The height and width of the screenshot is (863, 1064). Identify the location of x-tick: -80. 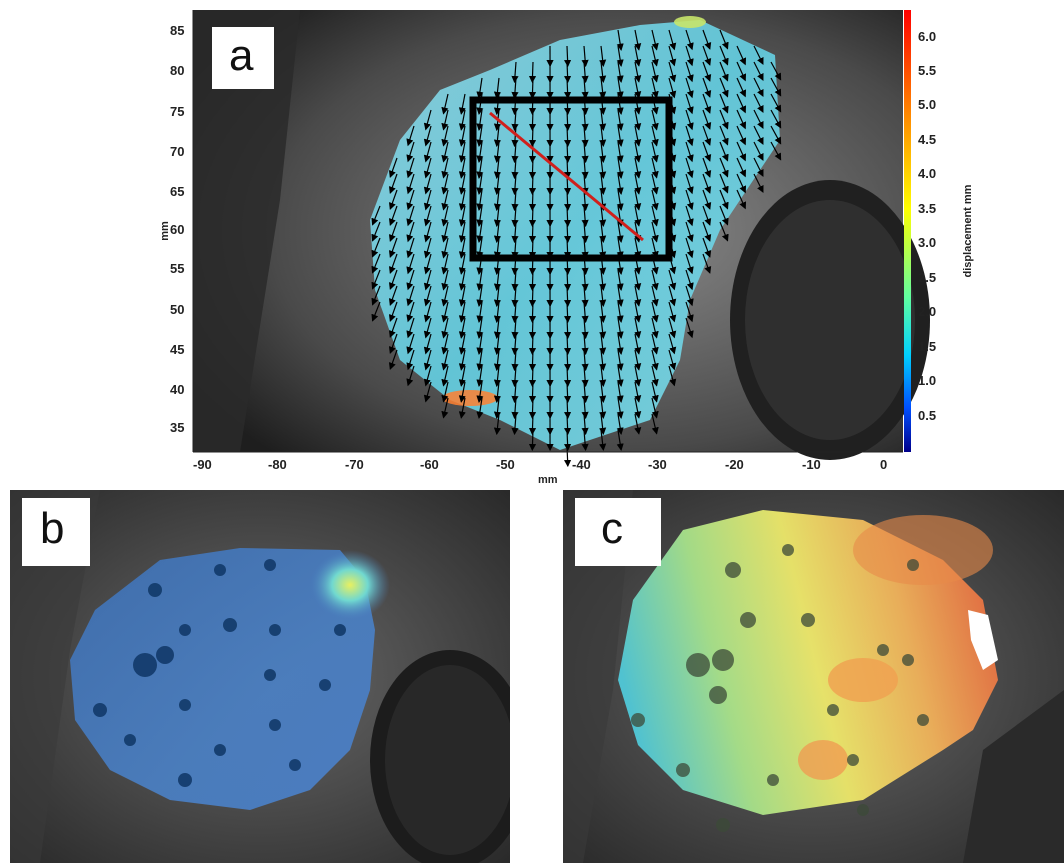
(277, 464).